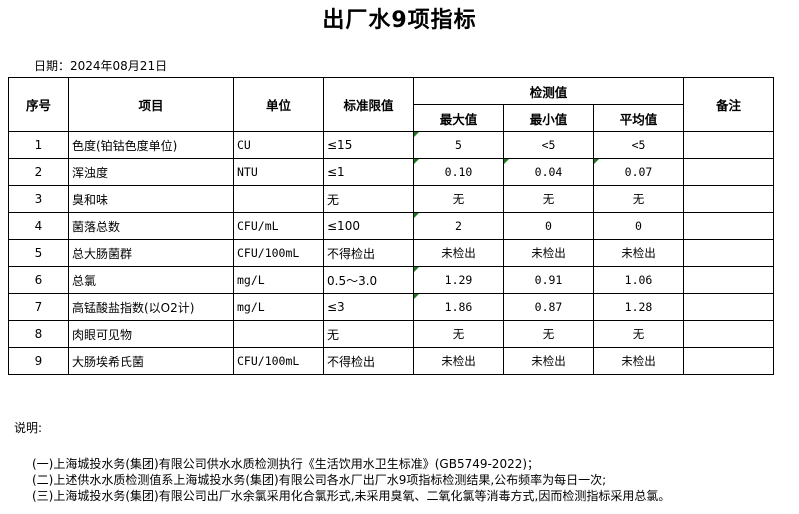  Describe the element at coordinates (28, 428) in the screenshot. I see `notes-label: 说明:` at that location.